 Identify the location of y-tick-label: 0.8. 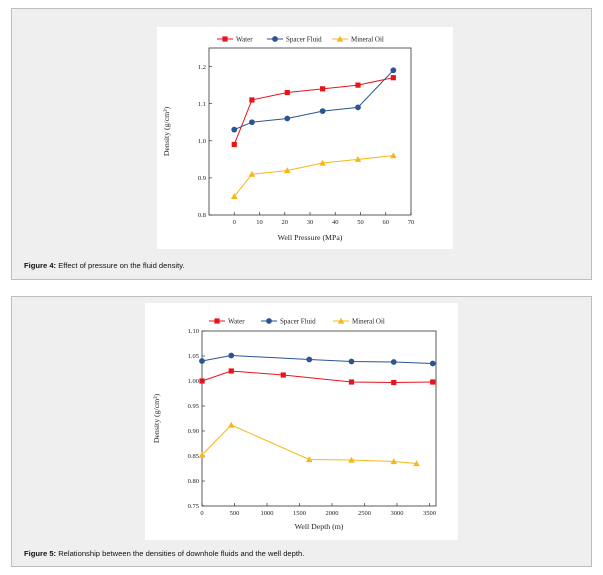
(202, 215).